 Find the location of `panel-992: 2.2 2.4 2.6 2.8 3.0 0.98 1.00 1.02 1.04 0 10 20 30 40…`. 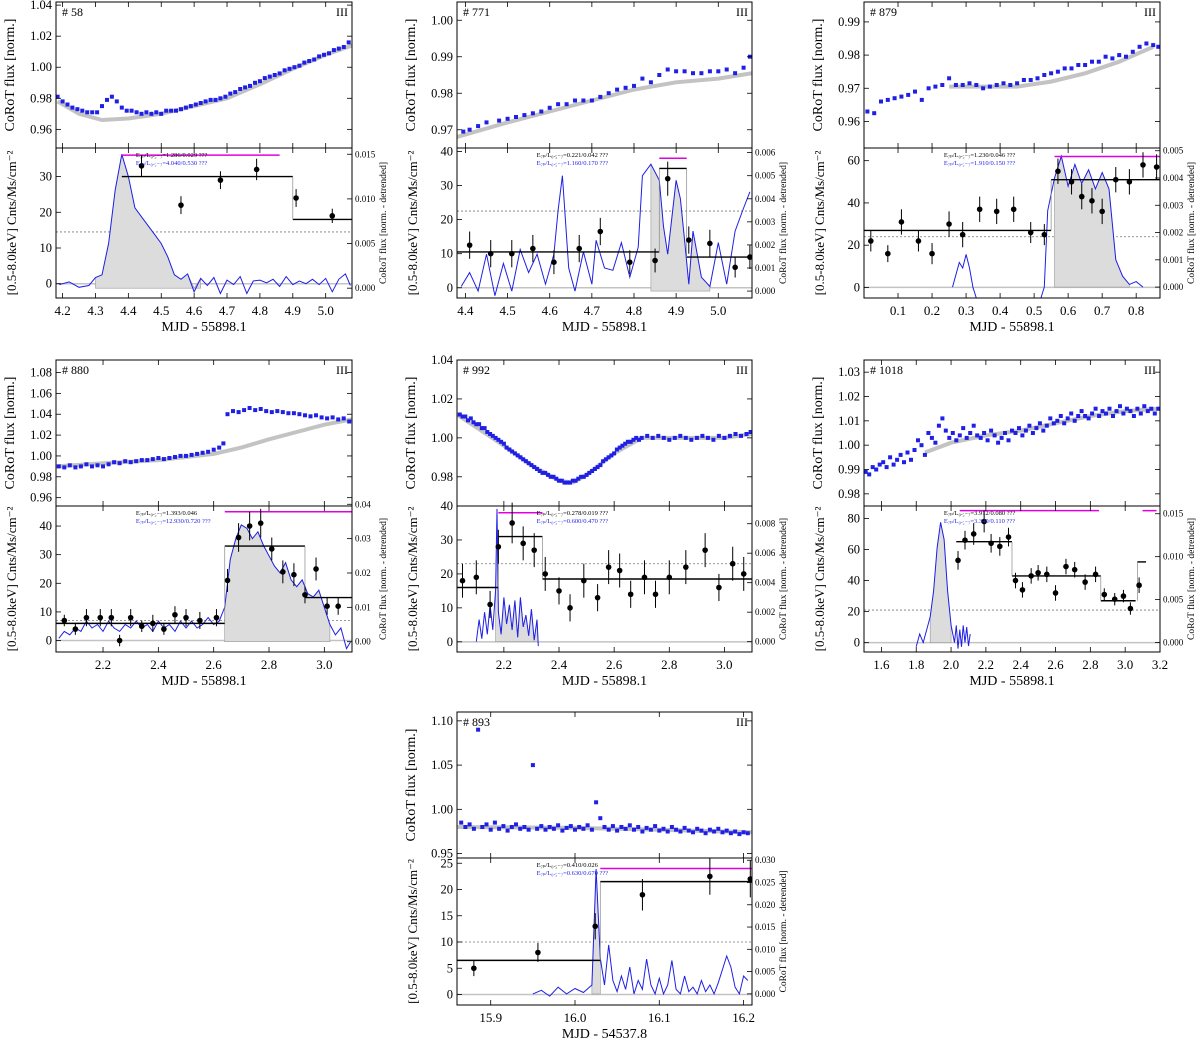

panel-992: 2.2 2.4 2.6 2.8 3.0 0.98 1.00 1.02 1.04 0 10 20 30 40… is located at coordinates (596, 521).